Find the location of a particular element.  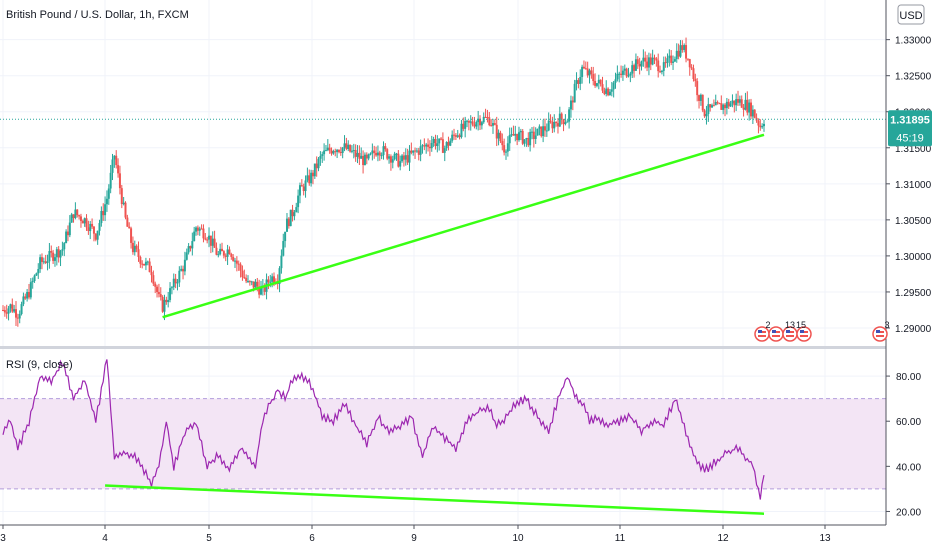

price-axis is located at coordinates (909, 262).